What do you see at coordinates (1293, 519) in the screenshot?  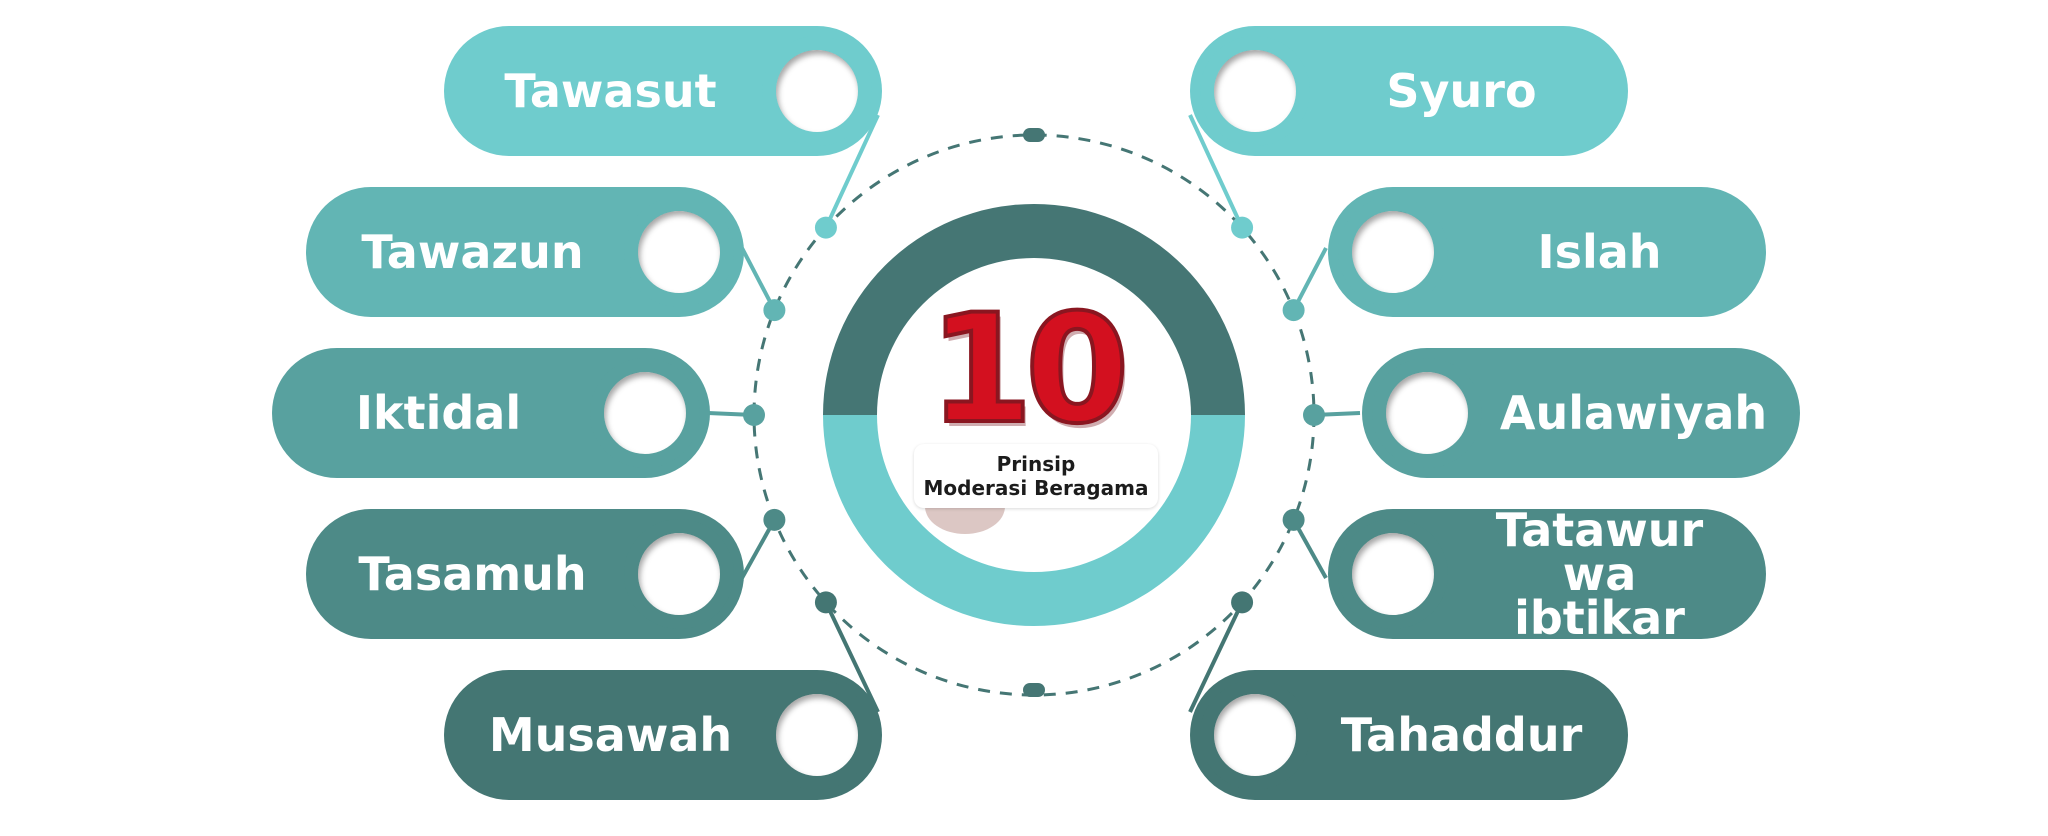 I see `connector-right-4-dot` at bounding box center [1293, 519].